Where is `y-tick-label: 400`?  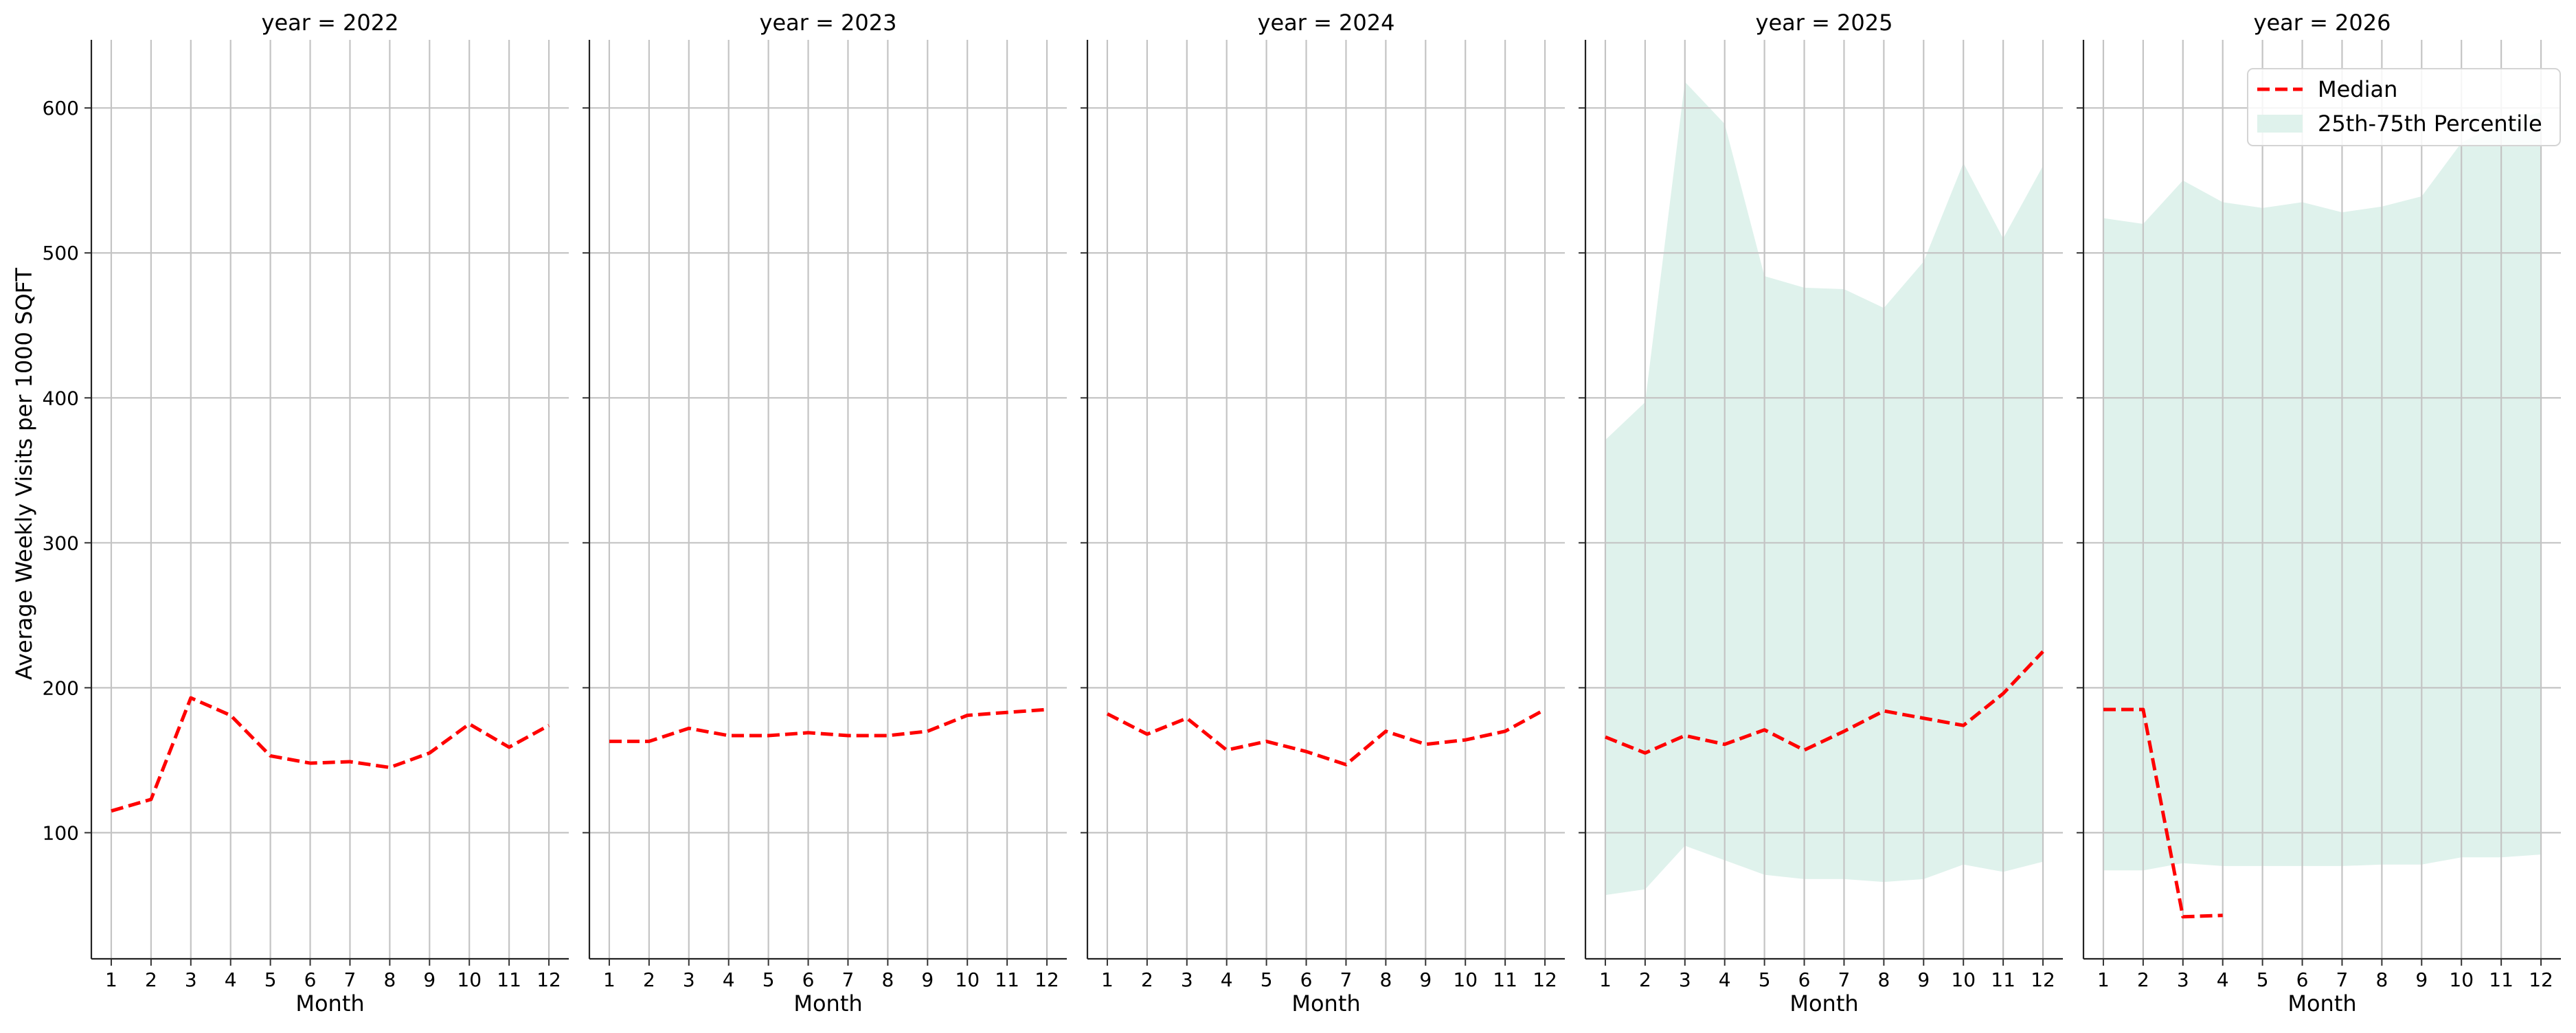 y-tick-label: 400 is located at coordinates (61, 398).